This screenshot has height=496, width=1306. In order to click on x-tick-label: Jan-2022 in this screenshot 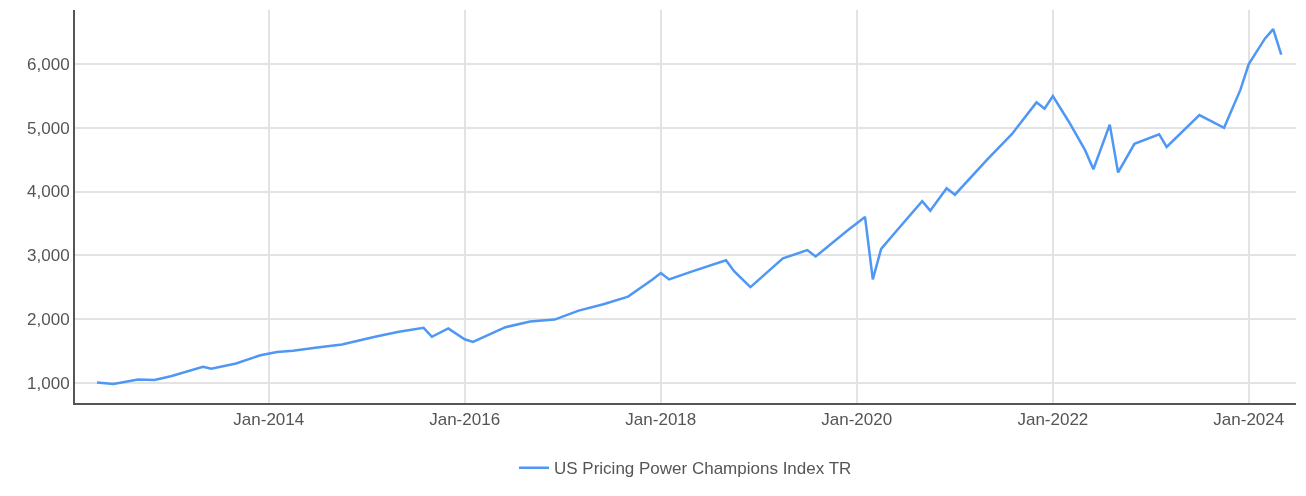, I will do `click(1053, 420)`.